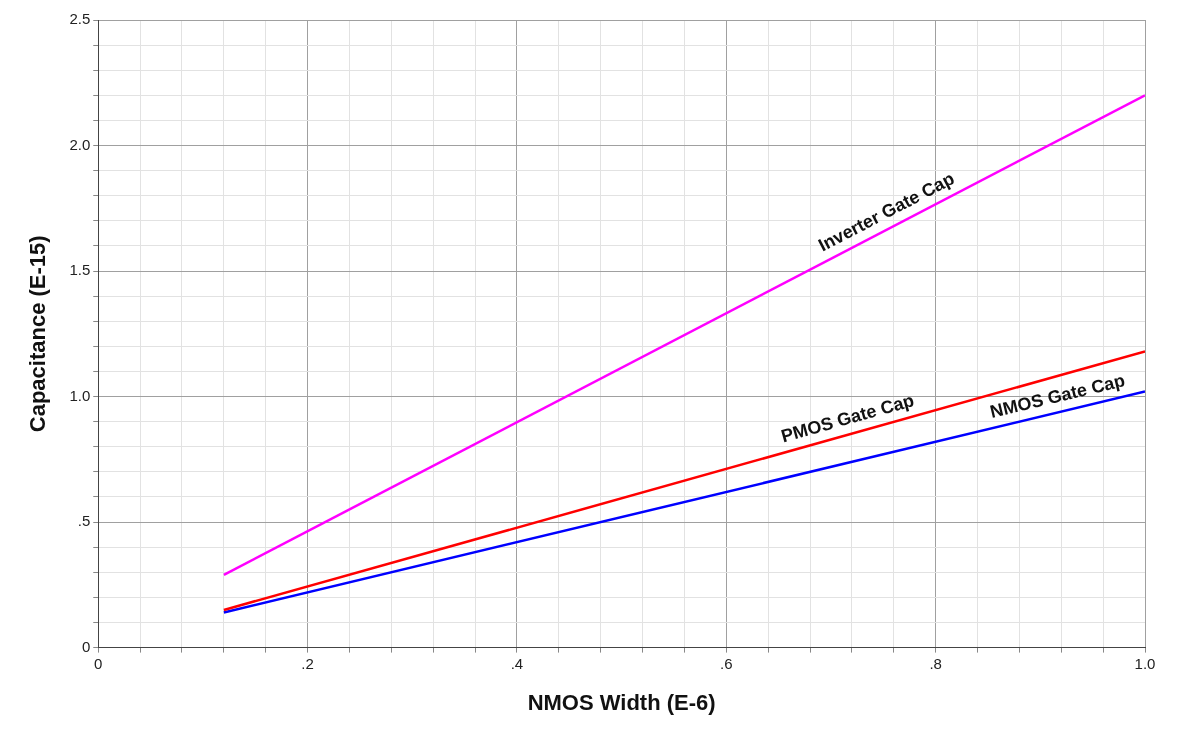  I want to click on y-tick-label: 2.0, so click(80, 144).